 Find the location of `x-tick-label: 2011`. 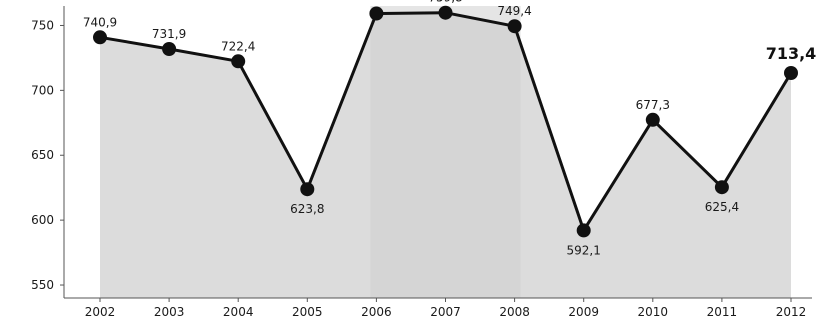

x-tick-label: 2011 is located at coordinates (722, 312).